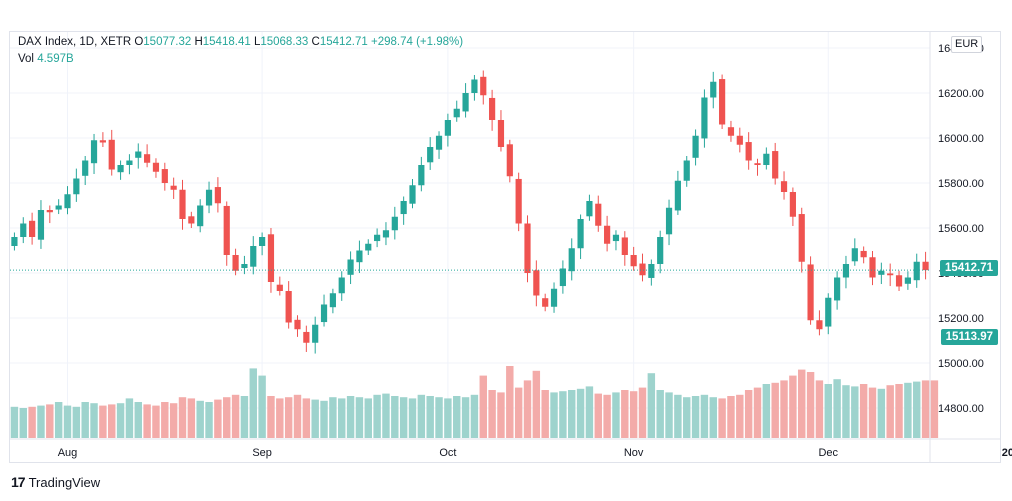 Image resolution: width=1012 pixels, height=501 pixels. I want to click on x-tick-label: Nov, so click(634, 453).